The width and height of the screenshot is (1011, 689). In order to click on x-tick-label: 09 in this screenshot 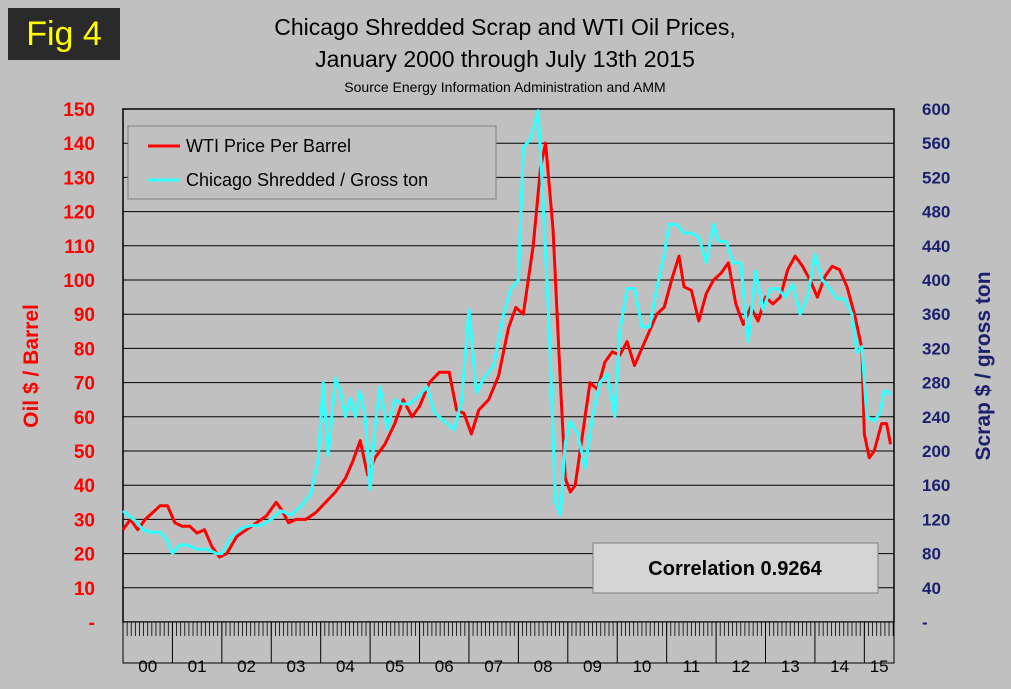, I will do `click(592, 666)`.